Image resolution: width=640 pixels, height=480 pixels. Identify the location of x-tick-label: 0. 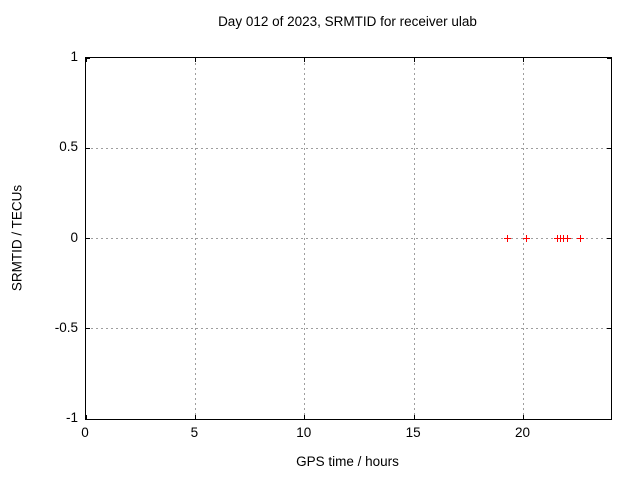
(85, 432).